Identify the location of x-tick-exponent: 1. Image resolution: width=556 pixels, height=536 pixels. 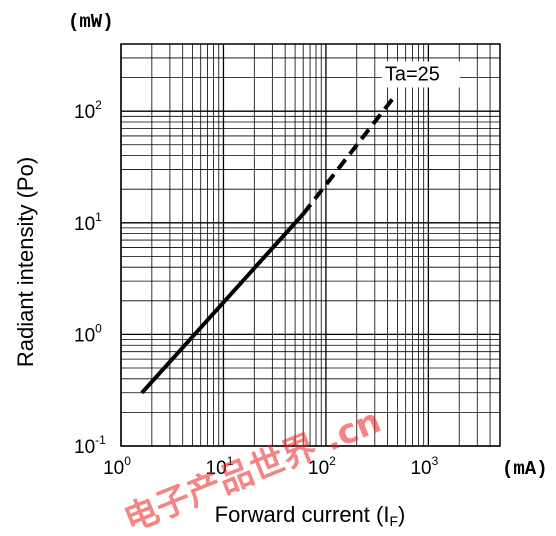
(230, 461).